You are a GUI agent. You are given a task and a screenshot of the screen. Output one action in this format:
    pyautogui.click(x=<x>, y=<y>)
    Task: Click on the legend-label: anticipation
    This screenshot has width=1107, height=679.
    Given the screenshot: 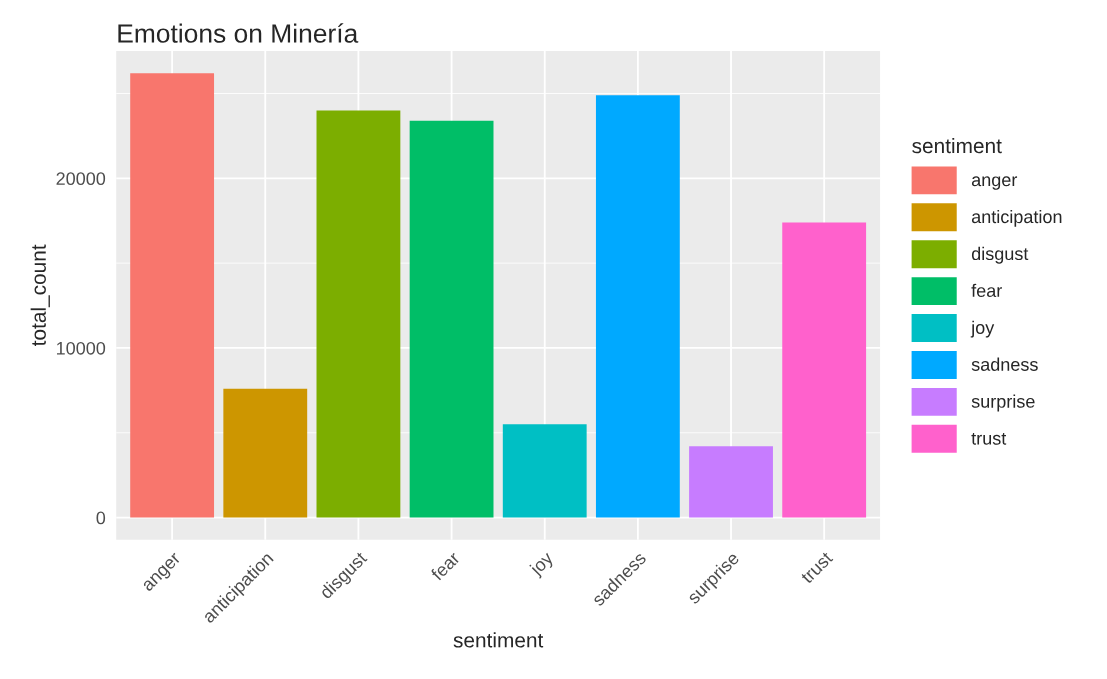 What is the action you would take?
    pyautogui.click(x=1016, y=218)
    